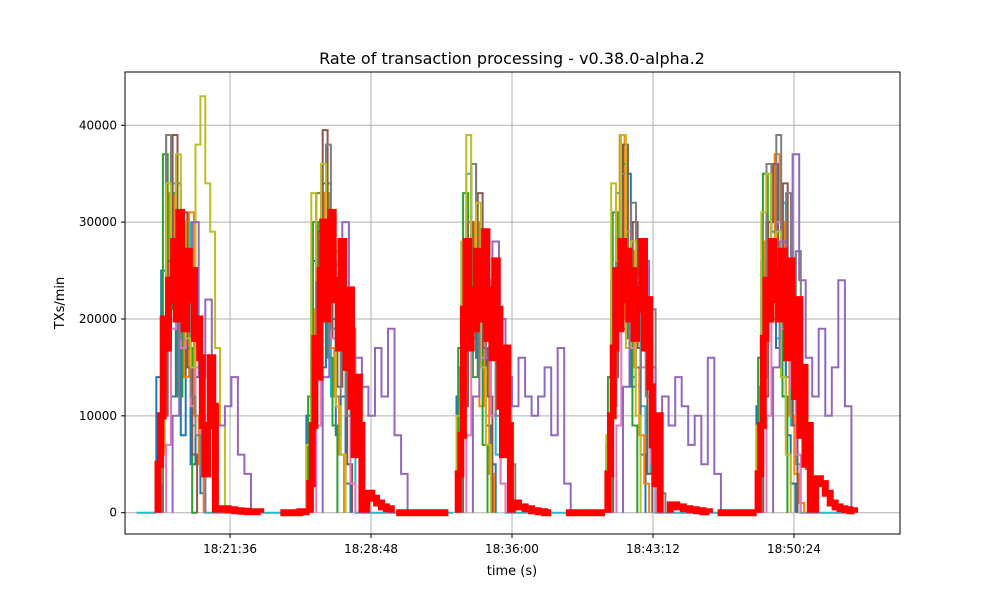 Image resolution: width=1000 pixels, height=604 pixels. What do you see at coordinates (98, 222) in the screenshot?
I see `y-tick-label: 30000` at bounding box center [98, 222].